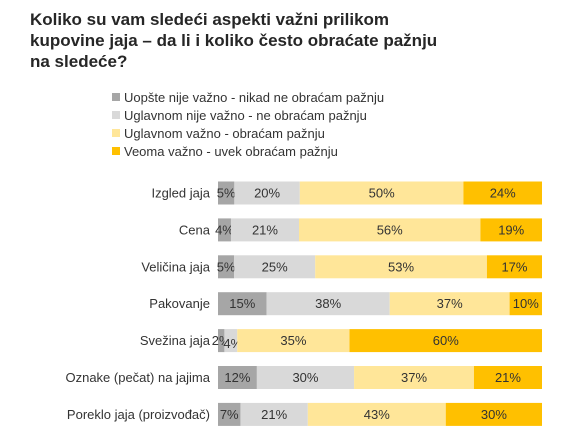 Image resolution: width=576 pixels, height=438 pixels. I want to click on data-label: 19%, so click(511, 229).